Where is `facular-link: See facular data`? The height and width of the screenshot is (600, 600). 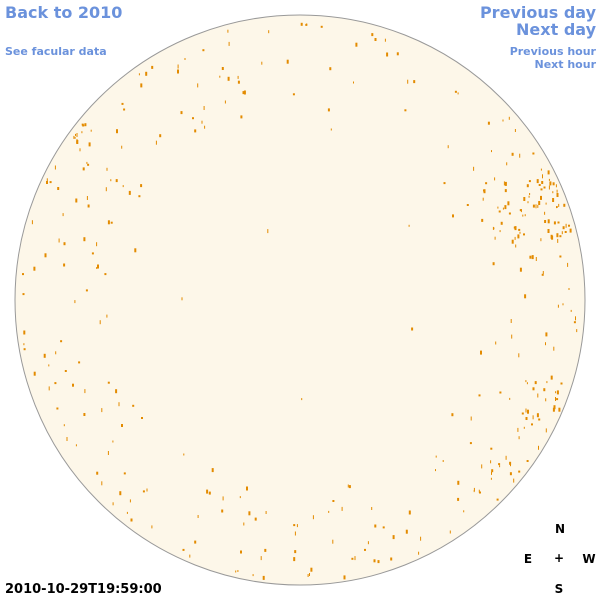
facular-link: See facular data is located at coordinates (56, 51).